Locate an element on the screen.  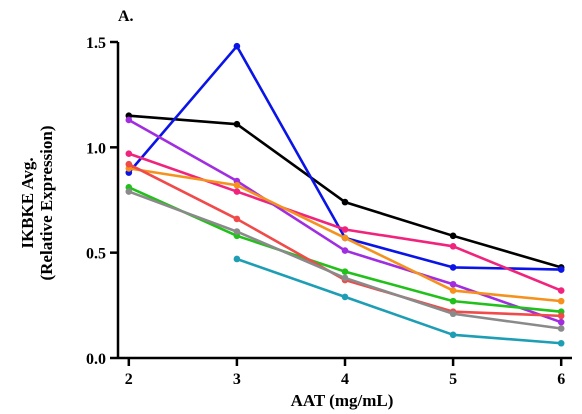
x-tick-label: 4 is located at coordinates (345, 379).